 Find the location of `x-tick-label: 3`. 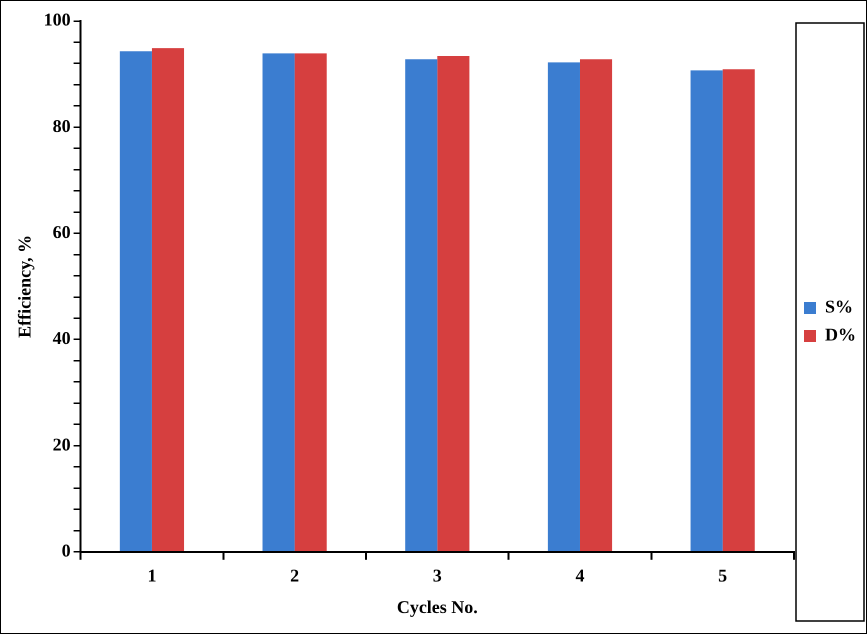

x-tick-label: 3 is located at coordinates (437, 575).